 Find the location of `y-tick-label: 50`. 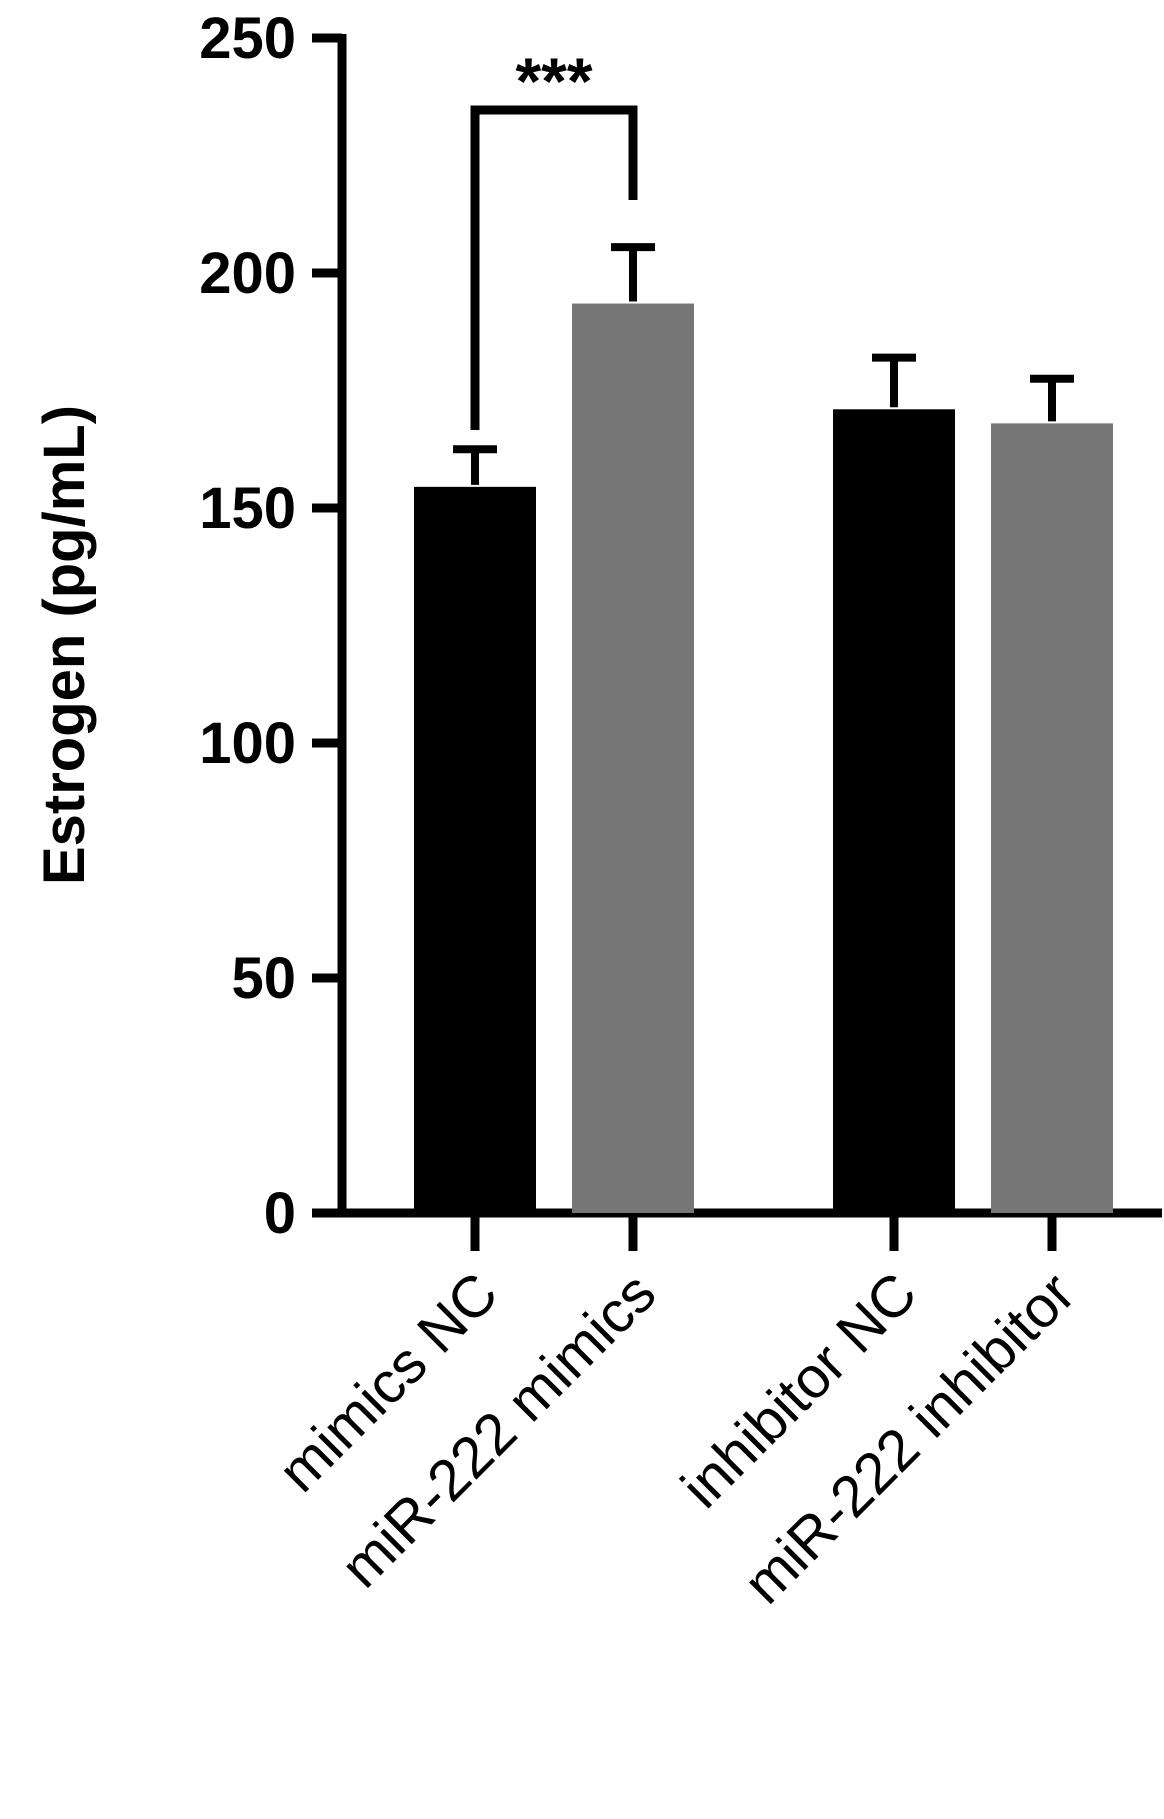

y-tick-label: 50 is located at coordinates (263, 978).